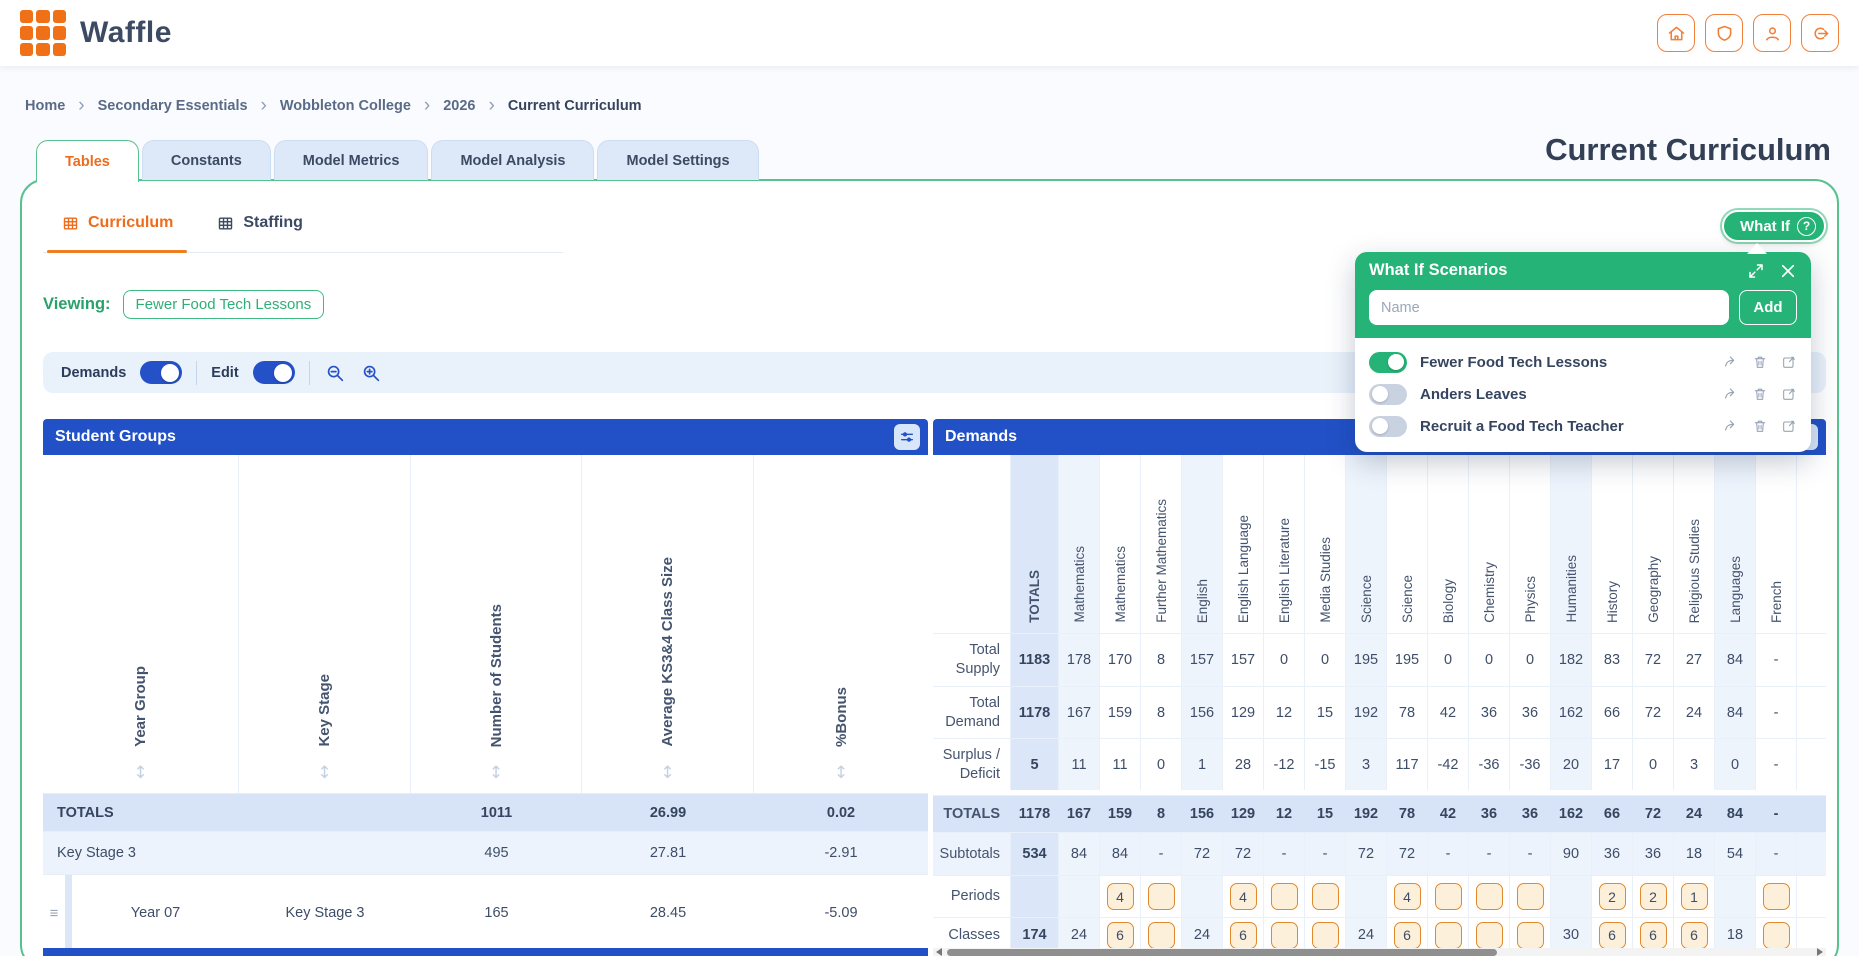  Describe the element at coordinates (45, 106) in the screenshot. I see `breadcrumb-item: Home` at that location.